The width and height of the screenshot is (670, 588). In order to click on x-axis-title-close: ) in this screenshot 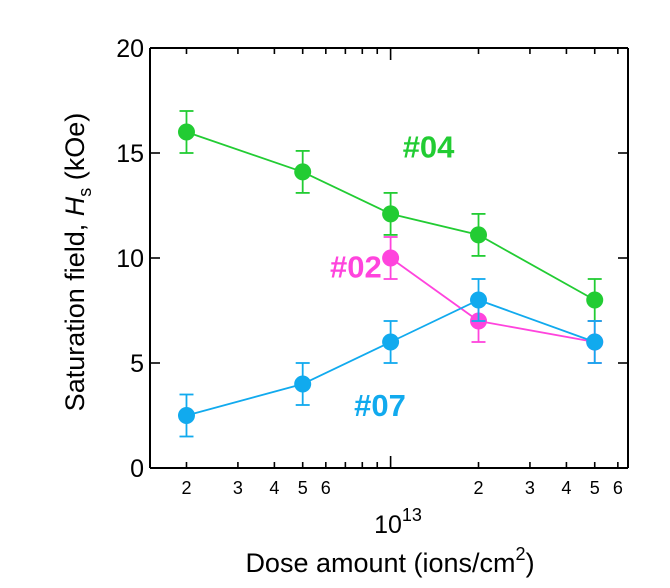, I will do `click(530, 563)`.